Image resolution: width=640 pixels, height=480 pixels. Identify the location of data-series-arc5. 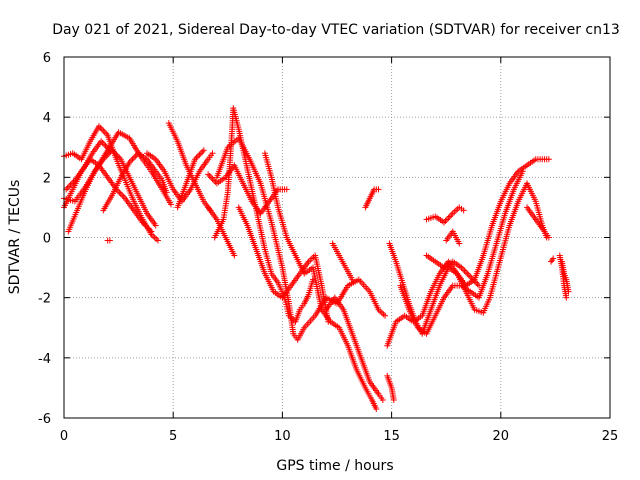
(88, 165).